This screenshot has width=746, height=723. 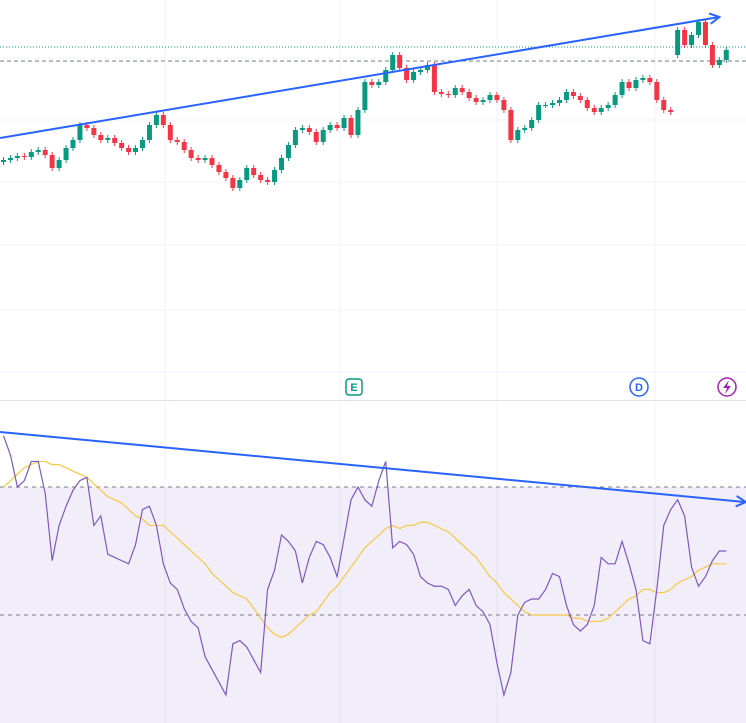 What do you see at coordinates (541, 387) in the screenshot?
I see `event-markers: E D` at bounding box center [541, 387].